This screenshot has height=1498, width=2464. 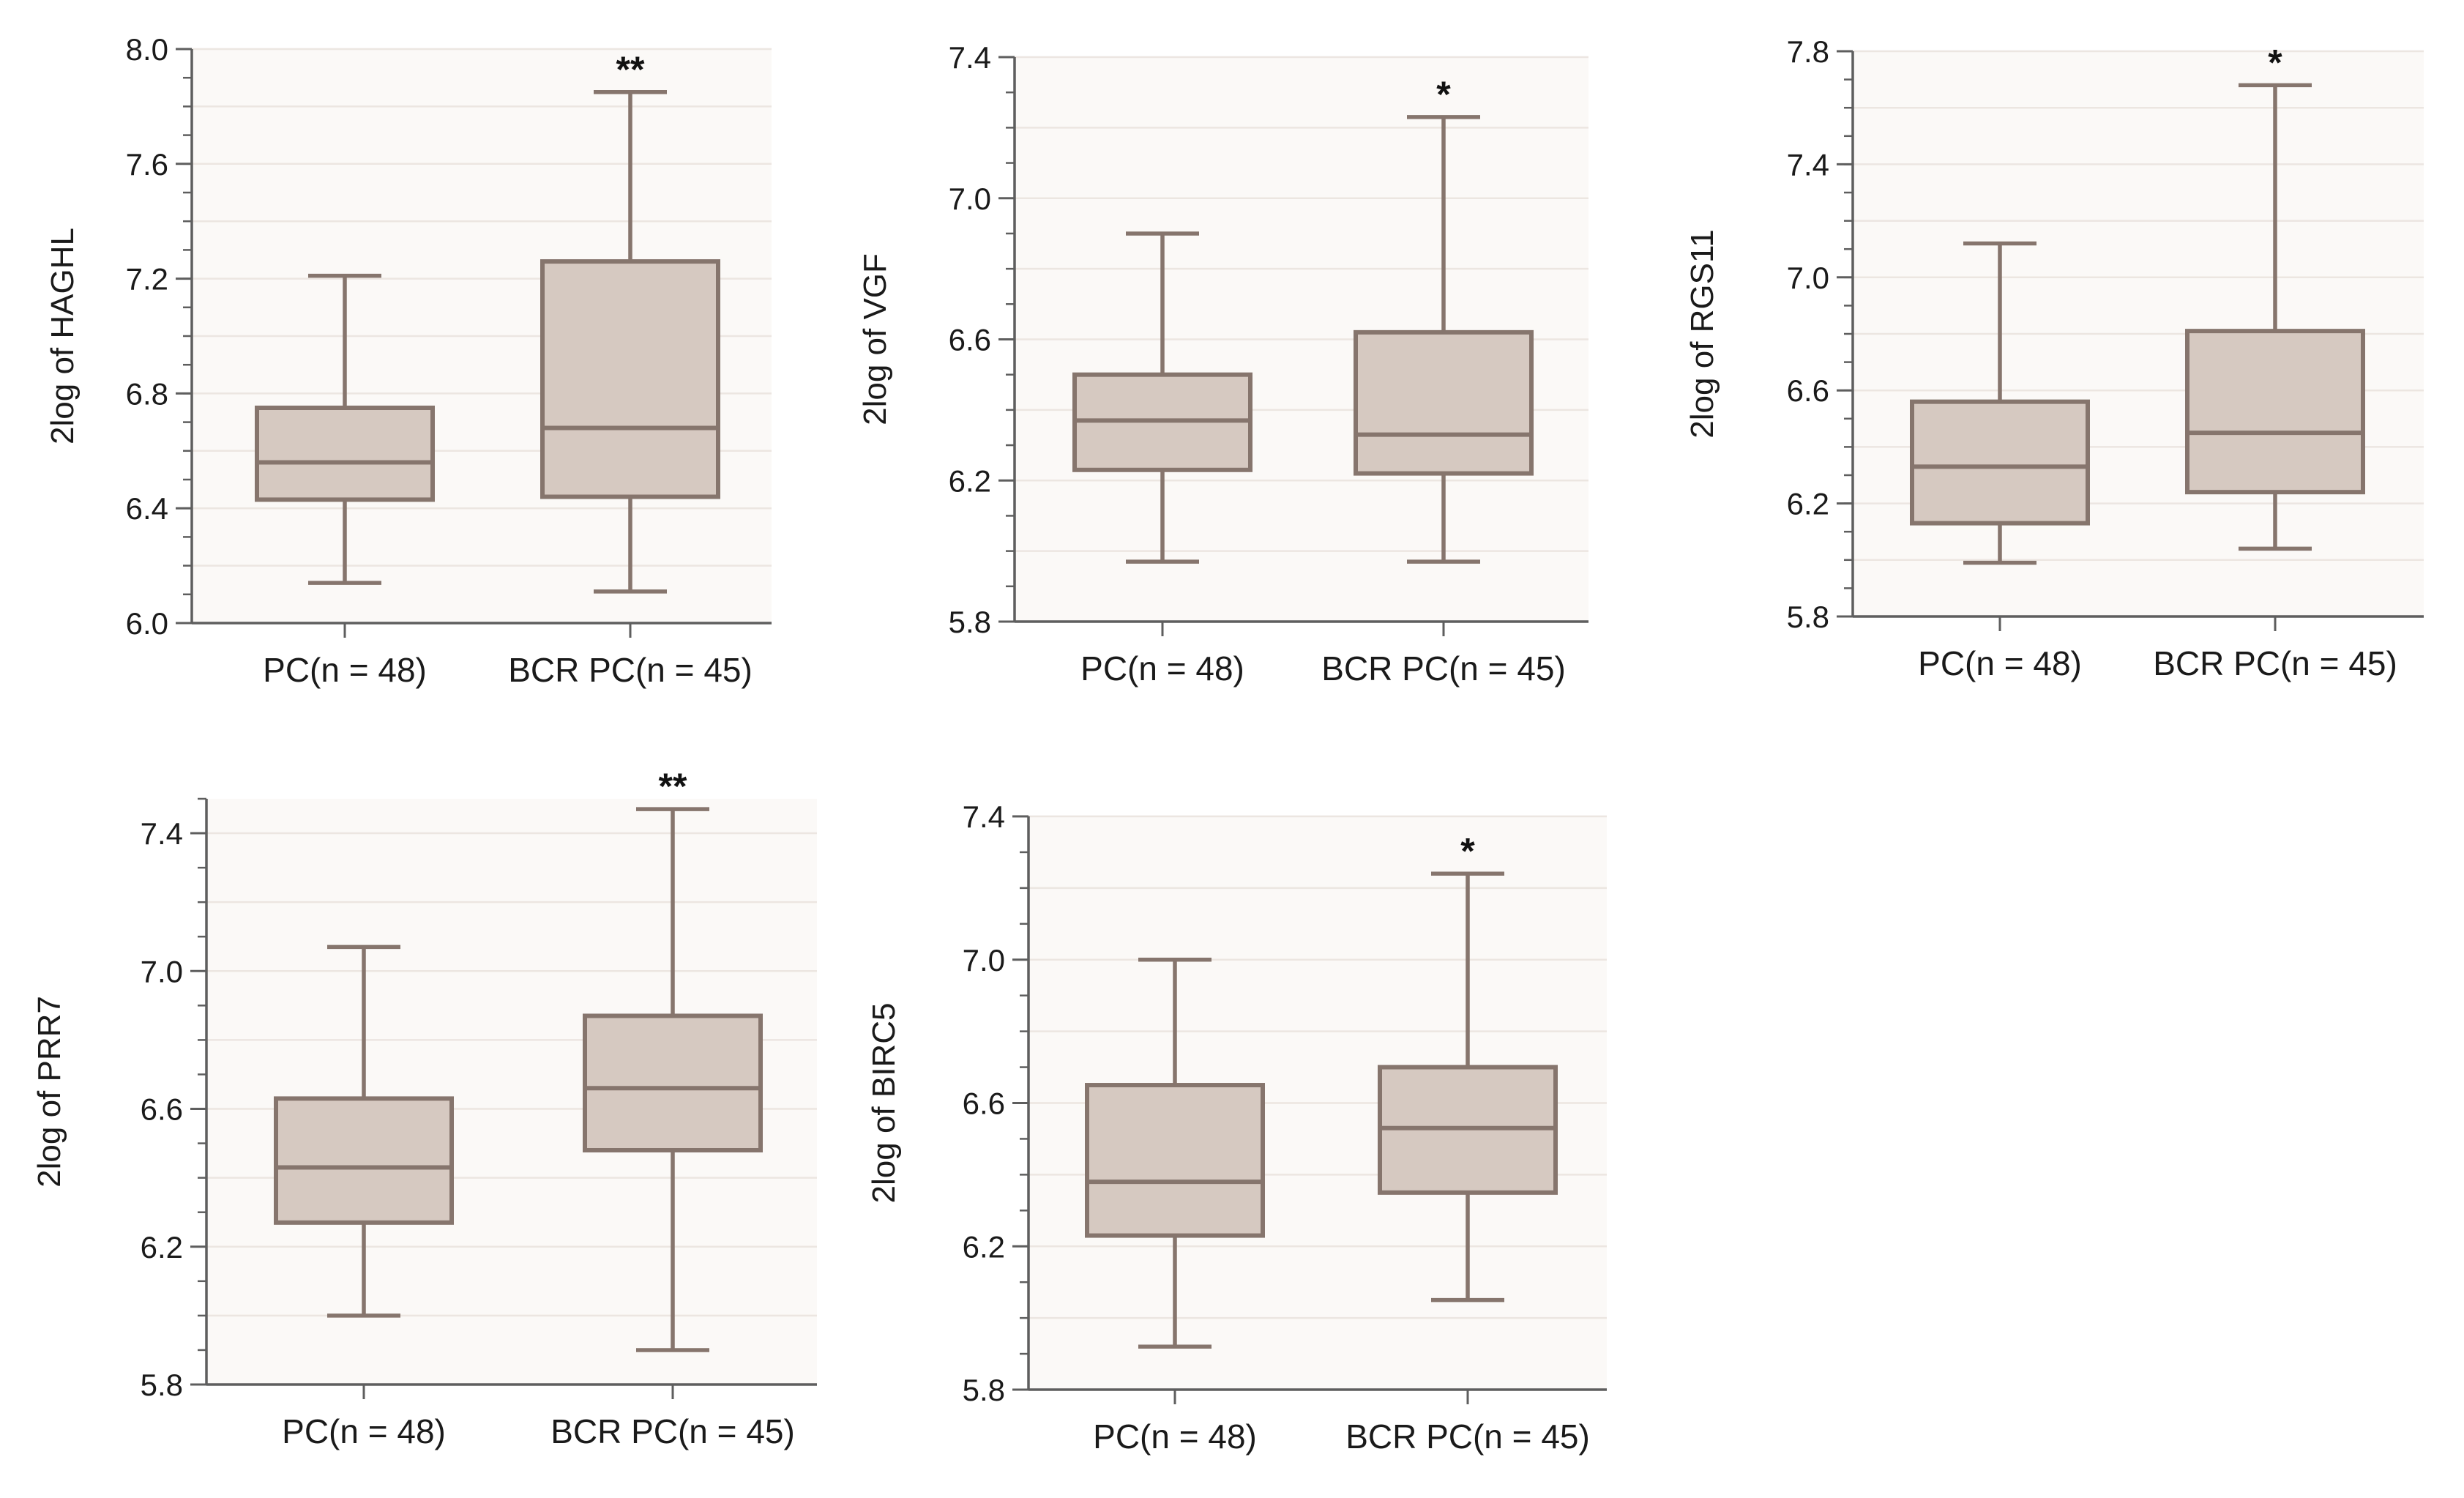 I want to click on y-tick-label: 6.0, so click(x=147, y=623).